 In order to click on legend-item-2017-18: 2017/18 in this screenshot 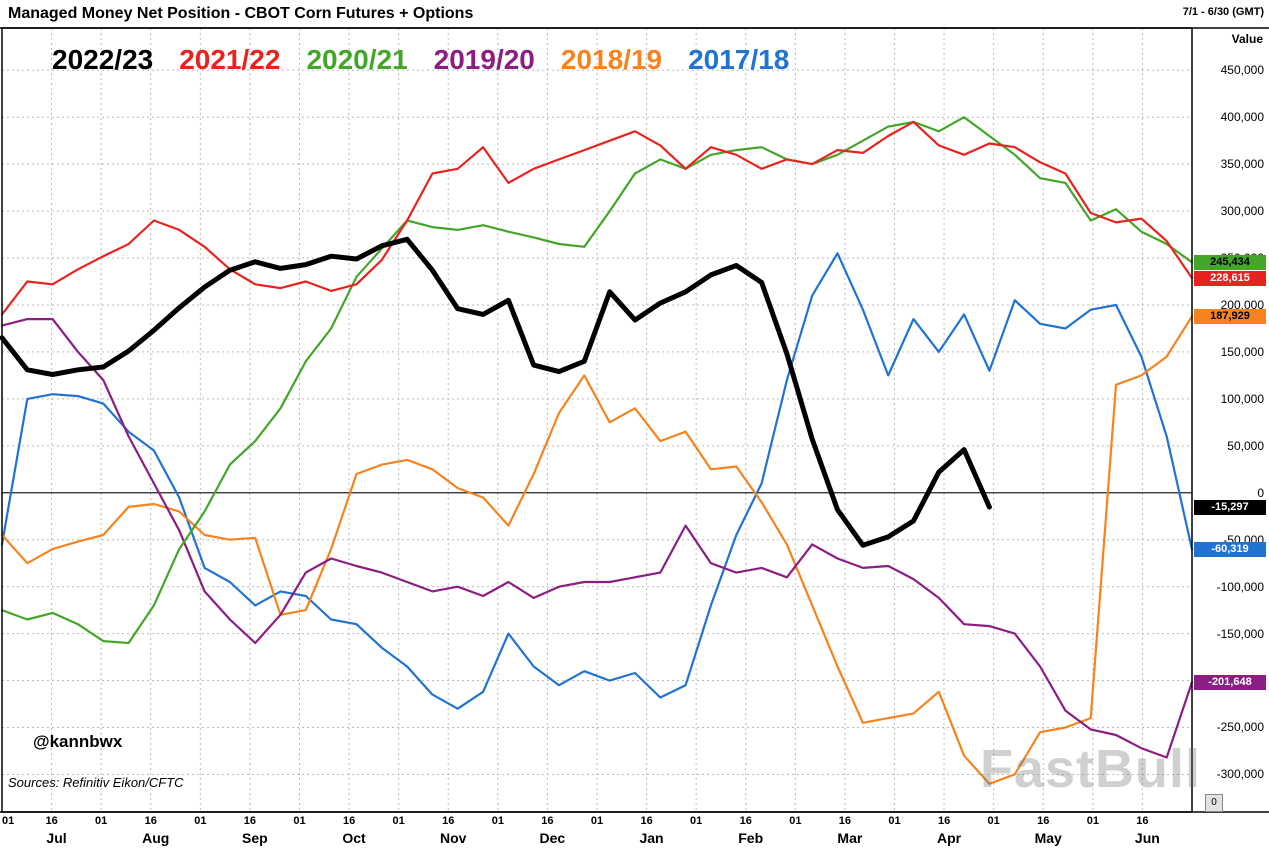, I will do `click(739, 59)`.